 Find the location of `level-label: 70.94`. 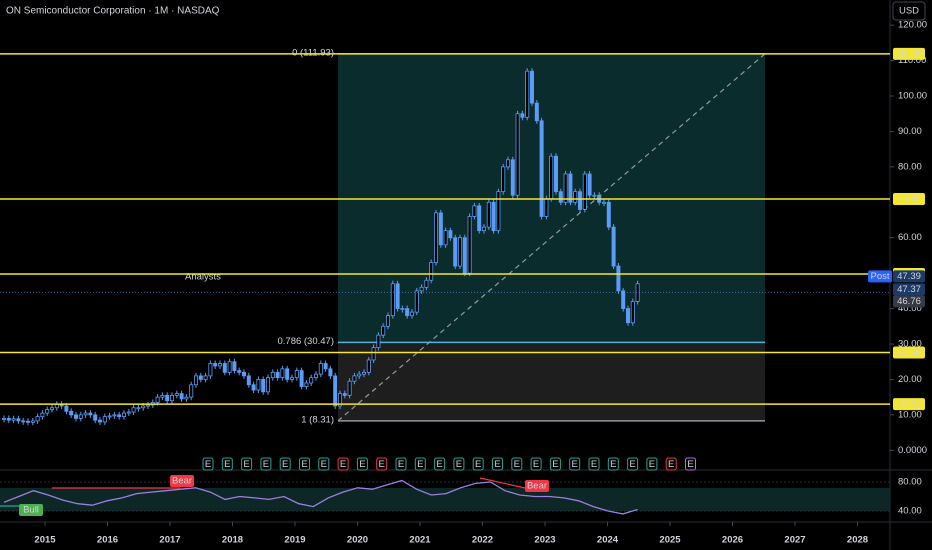

level-label: 70.94 is located at coordinates (909, 198).